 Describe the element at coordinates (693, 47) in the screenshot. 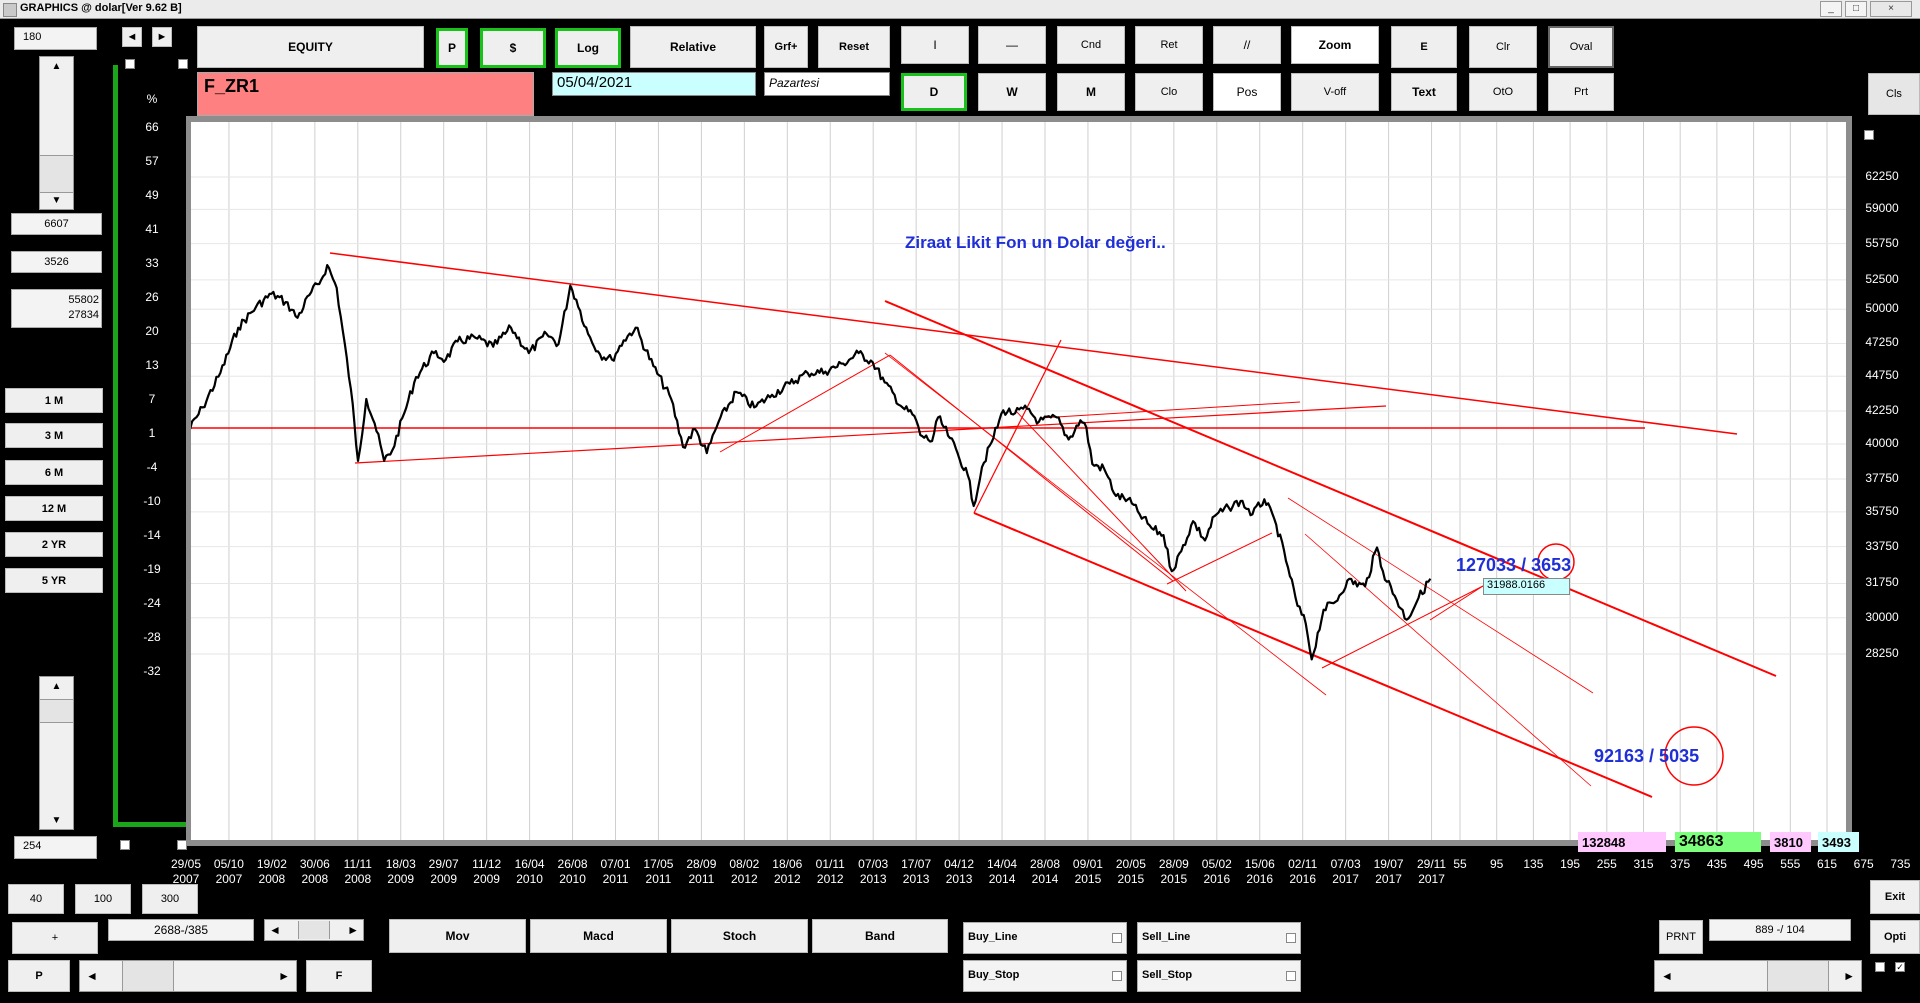

I see `relative-button: Relative` at that location.